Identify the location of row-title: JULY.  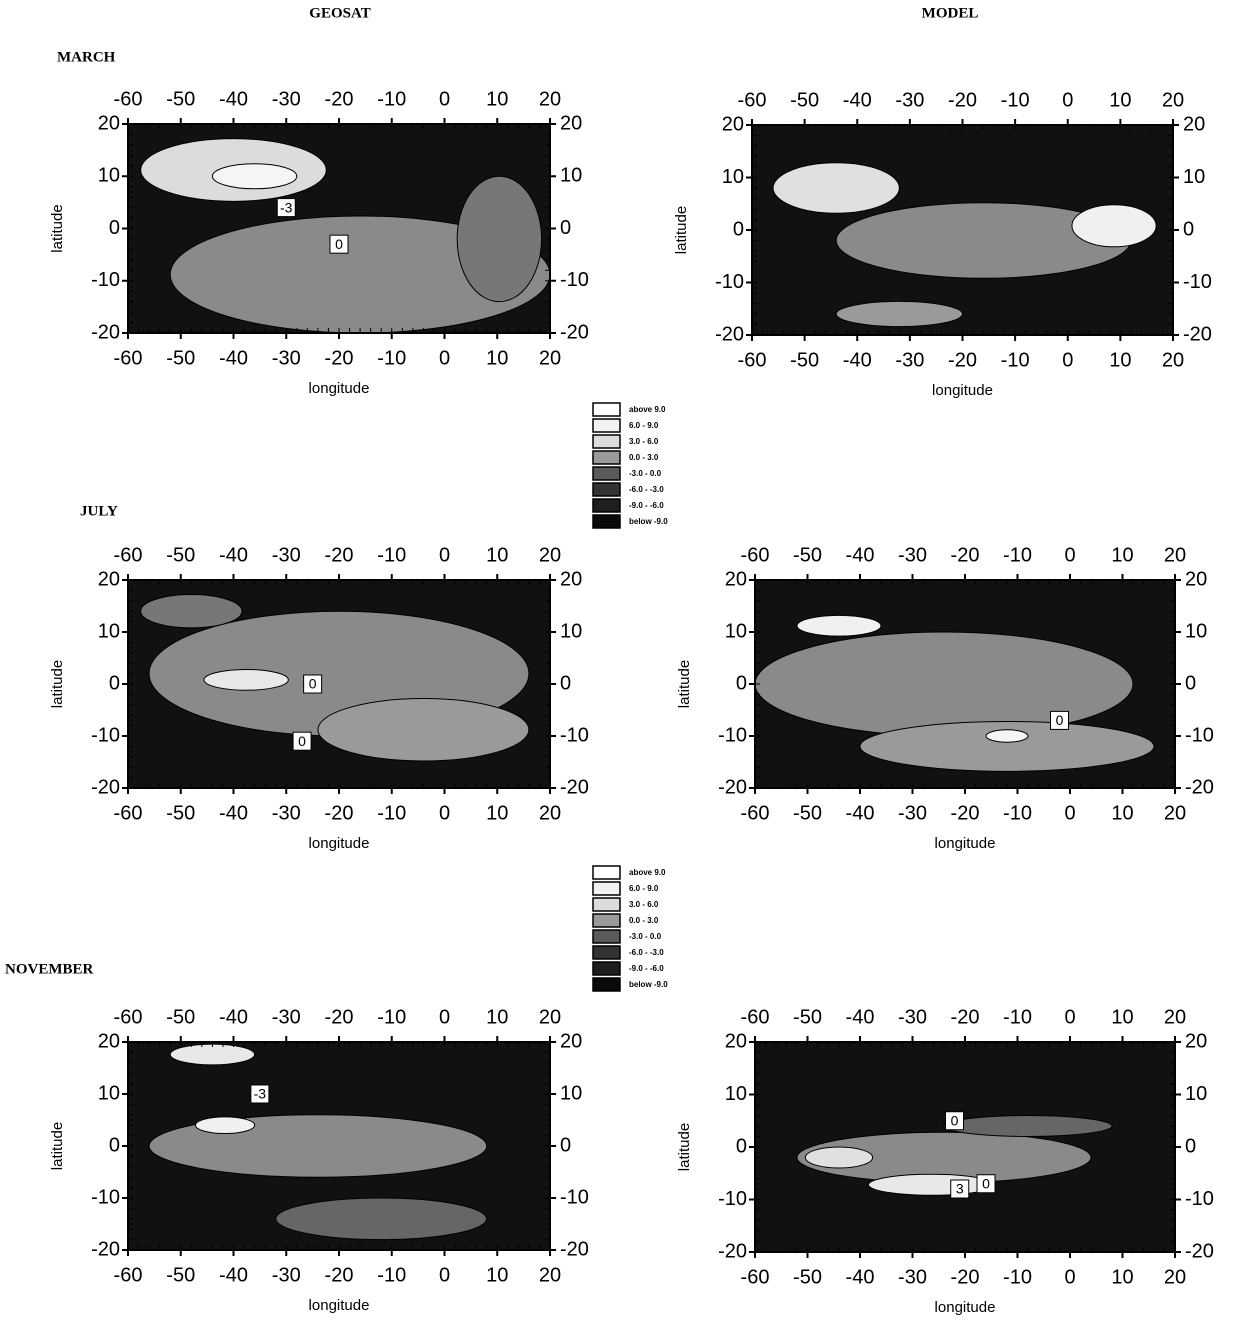
(99, 511).